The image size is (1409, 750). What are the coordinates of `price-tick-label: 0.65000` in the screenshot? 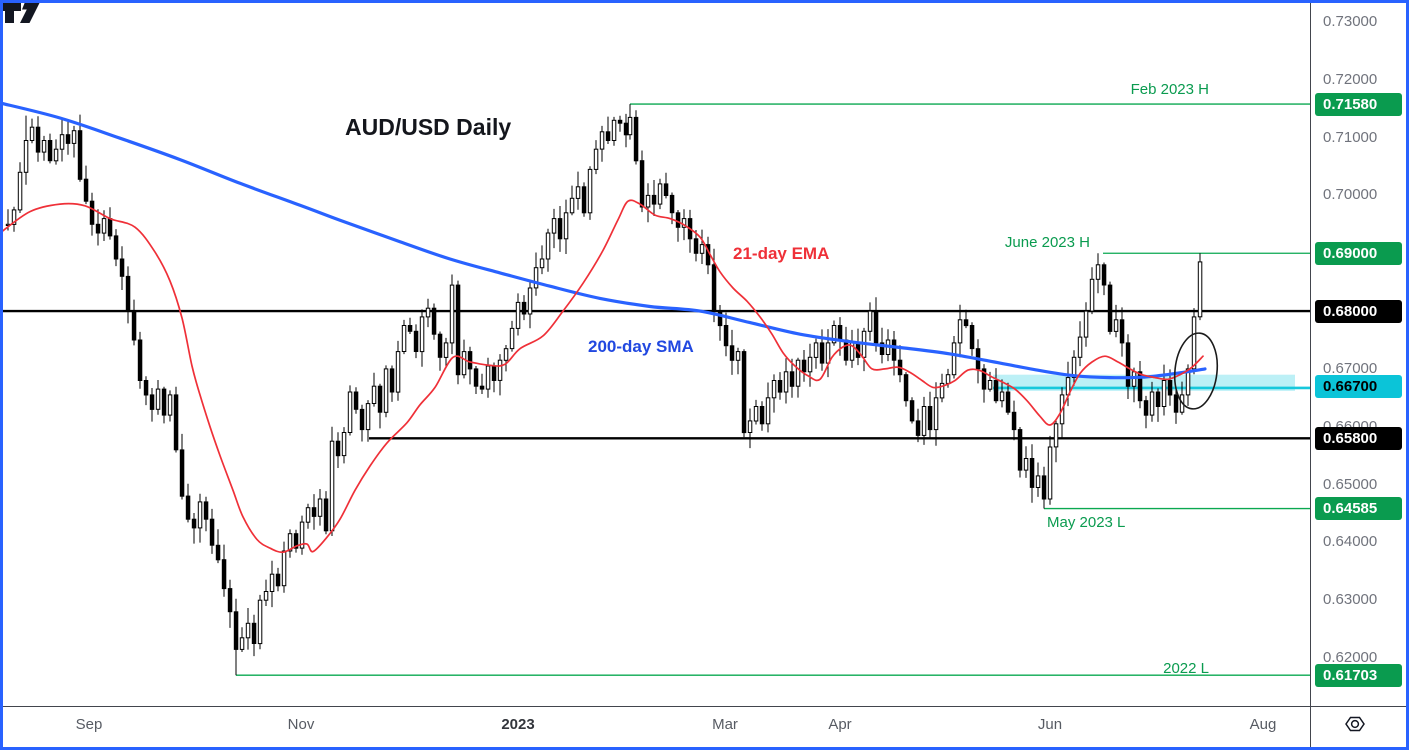 It's located at (1350, 484).